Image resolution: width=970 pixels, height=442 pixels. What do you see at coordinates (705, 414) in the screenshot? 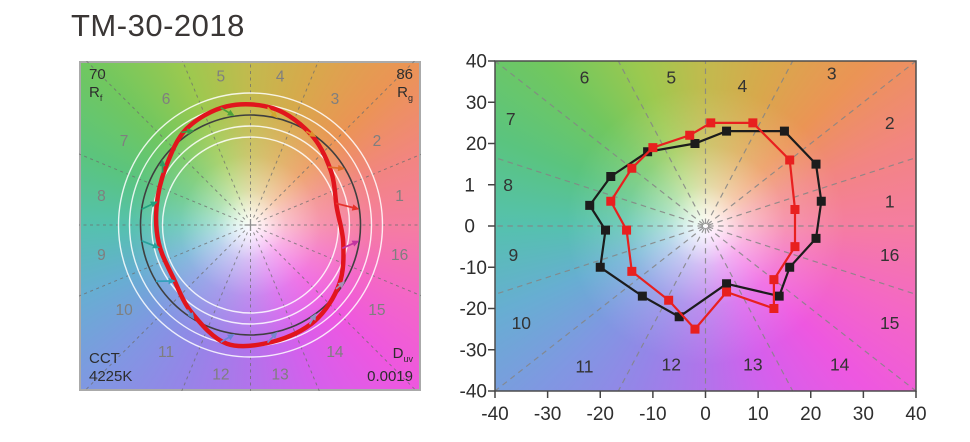
I see `x-tick-label: 0` at bounding box center [705, 414].